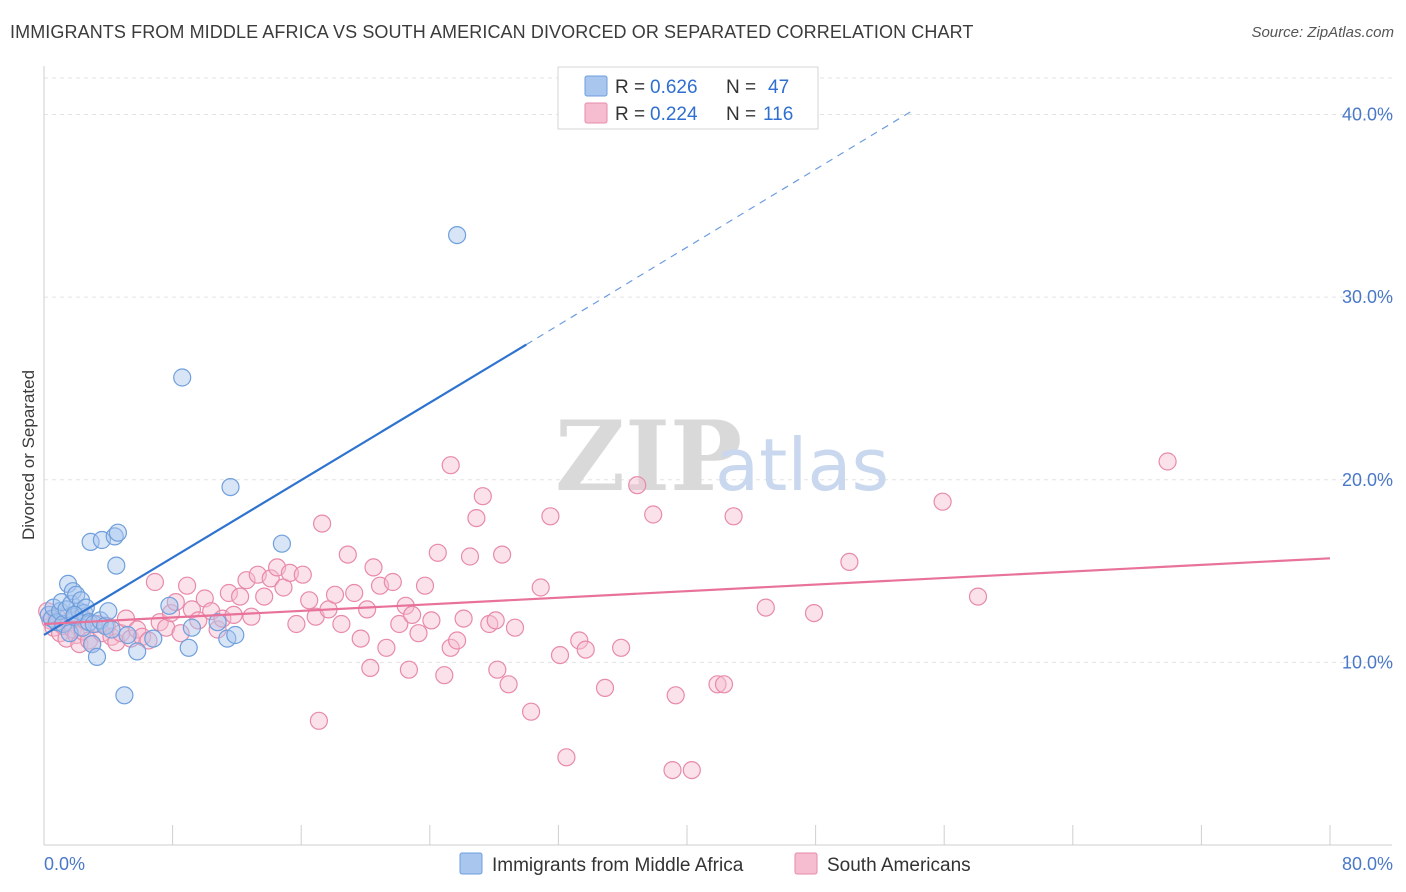 This screenshot has height=892, width=1406. I want to click on watermark-zip: ZIP, so click(648, 456).